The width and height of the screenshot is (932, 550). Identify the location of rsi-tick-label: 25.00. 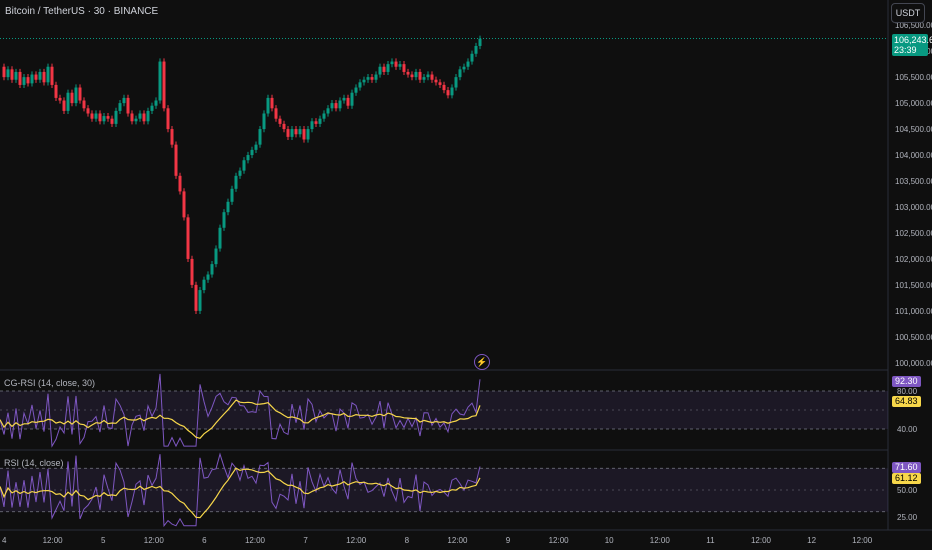
(907, 517).